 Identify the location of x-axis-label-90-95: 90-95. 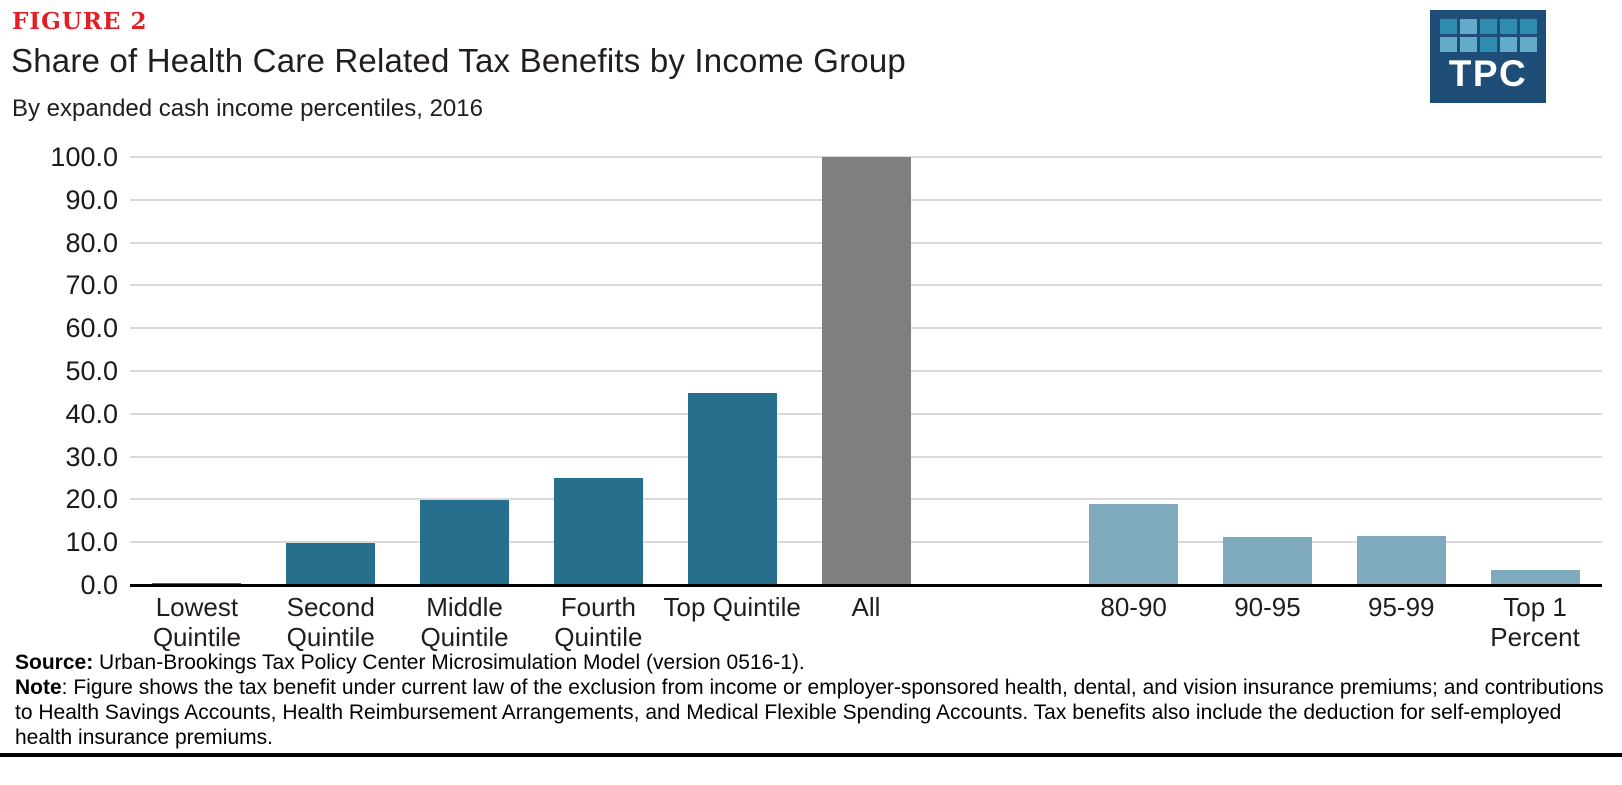
(1268, 607).